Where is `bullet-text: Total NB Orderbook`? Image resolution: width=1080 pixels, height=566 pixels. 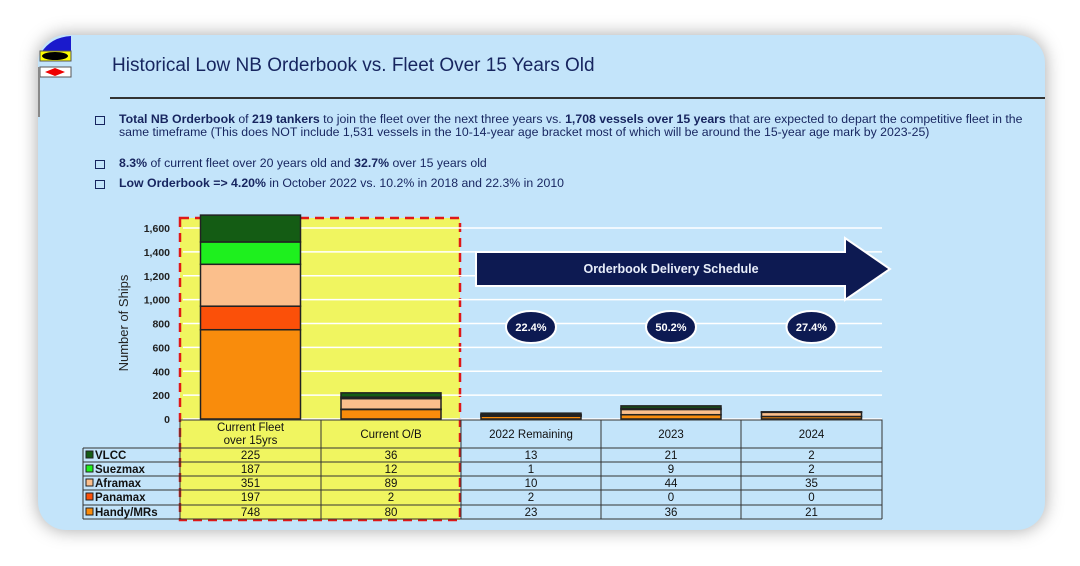 bullet-text: Total NB Orderbook is located at coordinates (177, 119).